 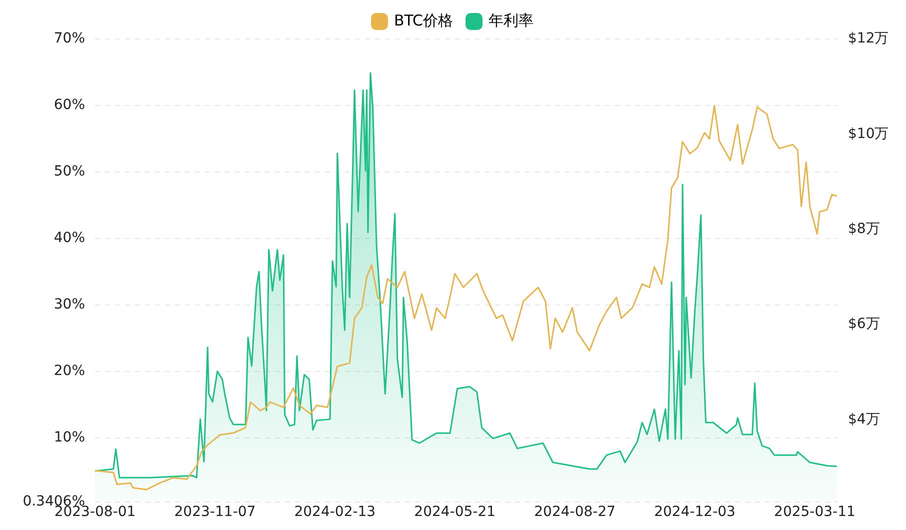 I want to click on y2-tick-label: $8万, so click(x=864, y=228).